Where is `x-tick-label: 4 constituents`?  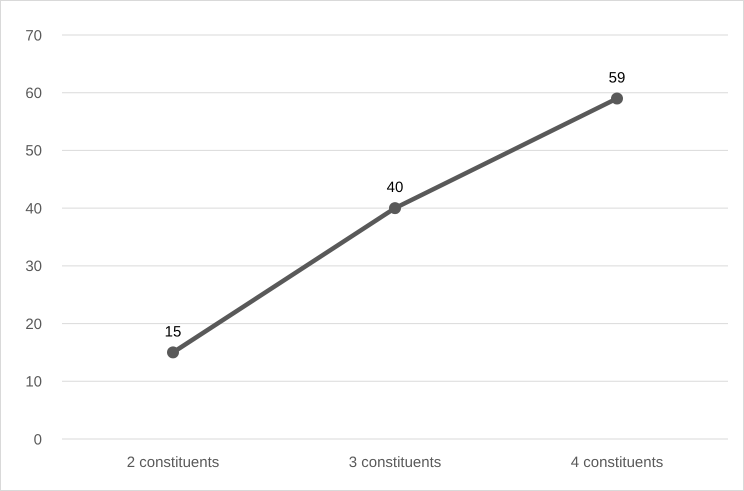
x-tick-label: 4 constituents is located at coordinates (617, 462).